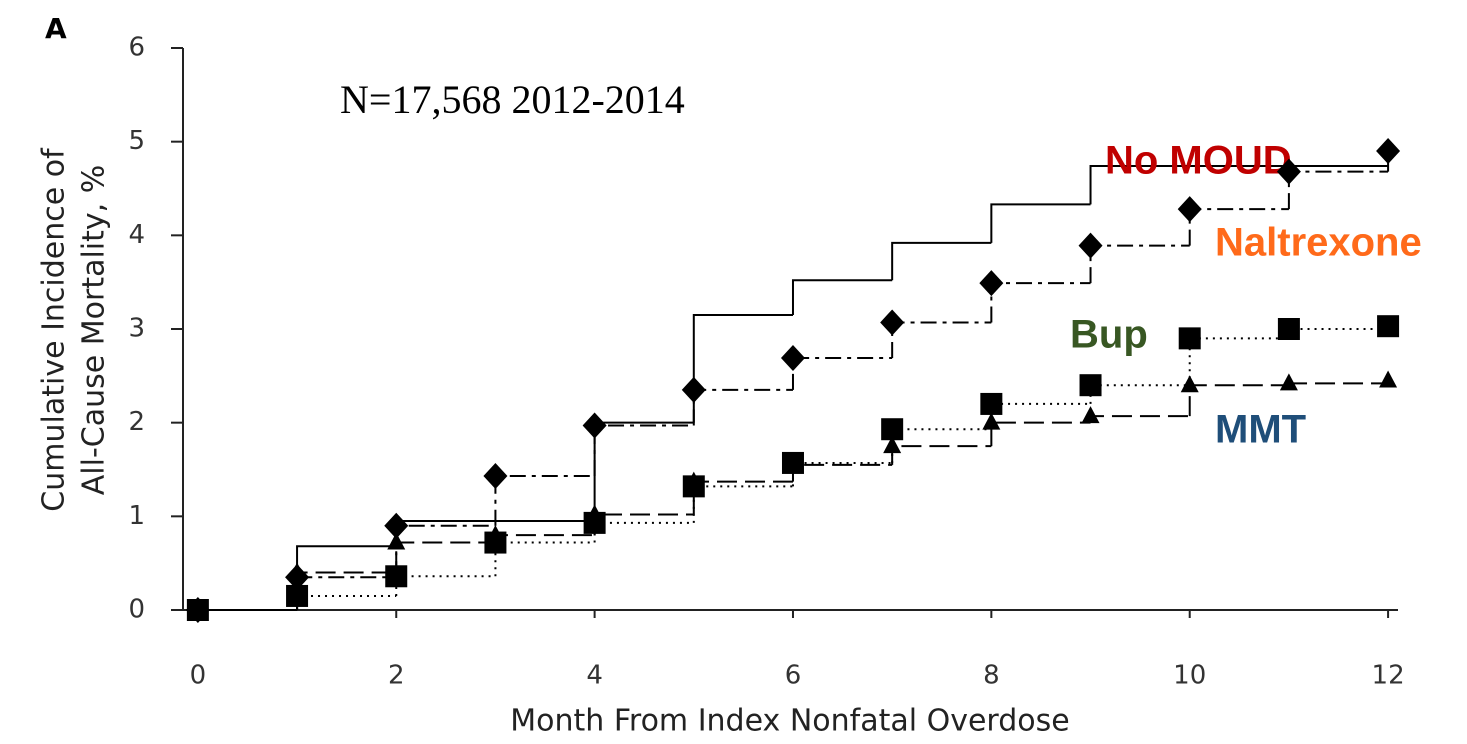  Describe the element at coordinates (136, 235) in the screenshot. I see `y-tick-label: 4` at that location.